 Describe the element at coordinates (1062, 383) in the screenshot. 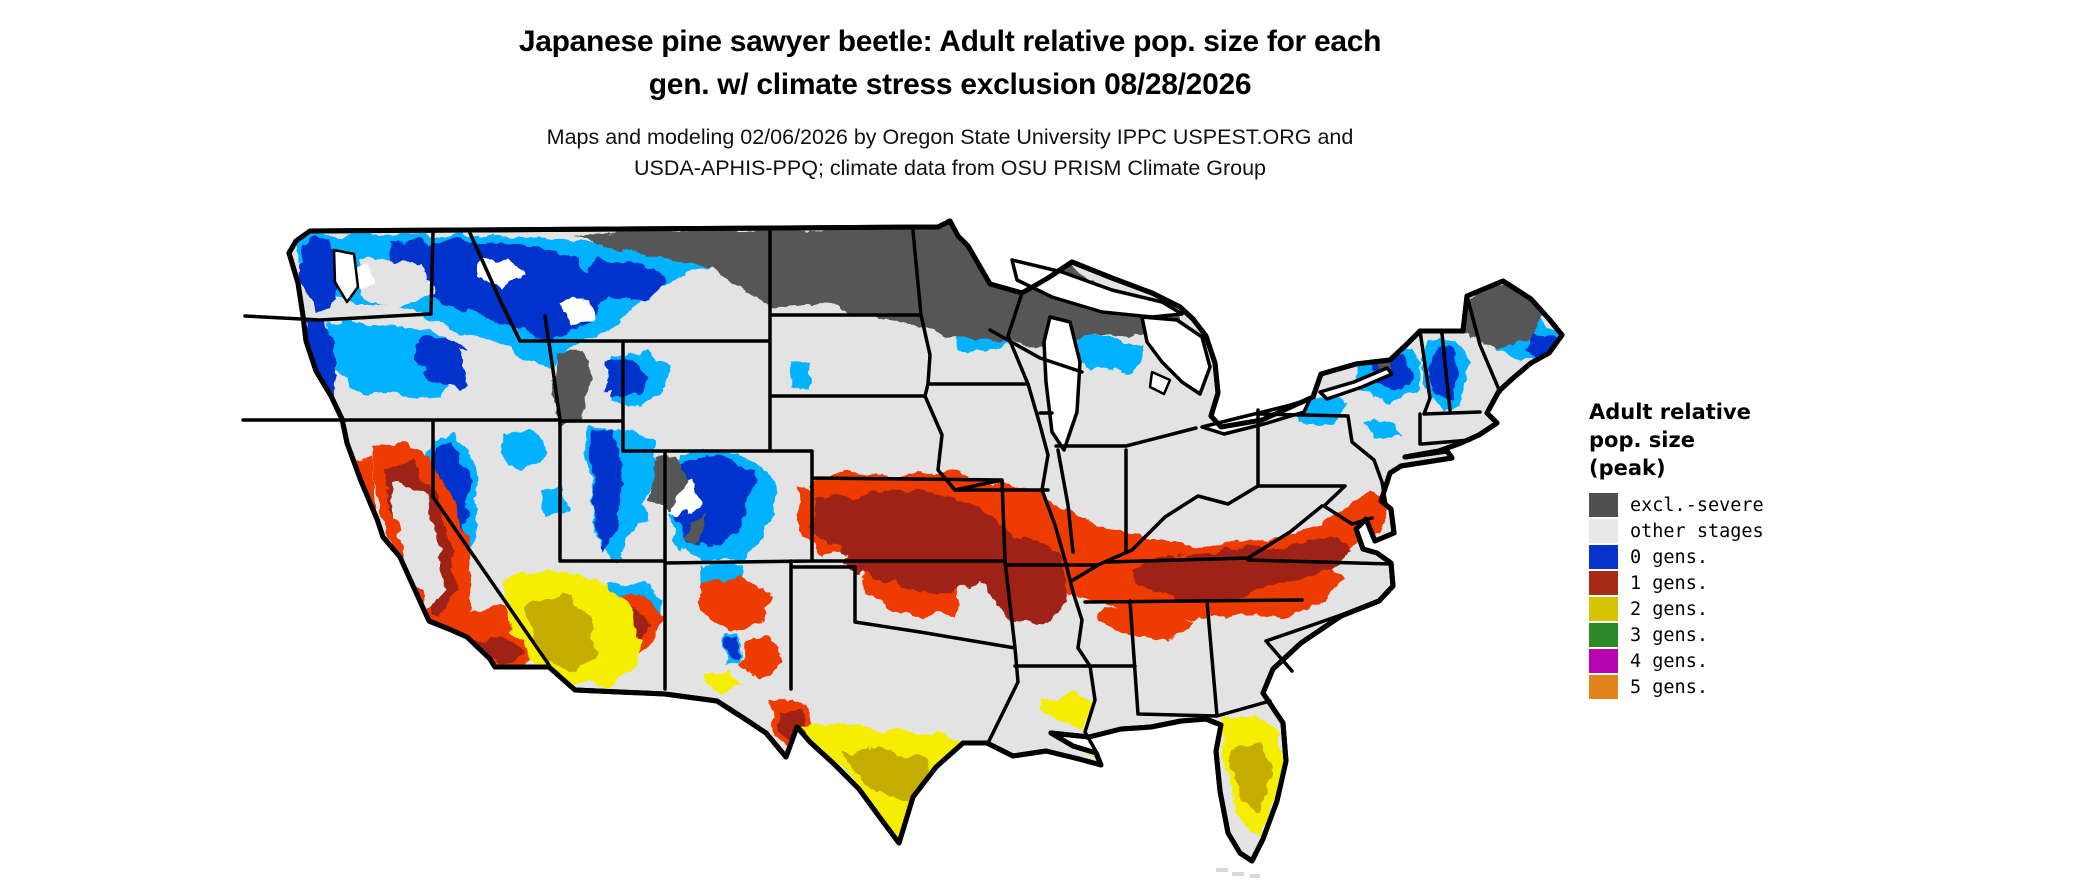

I see `lake-michigan` at that location.